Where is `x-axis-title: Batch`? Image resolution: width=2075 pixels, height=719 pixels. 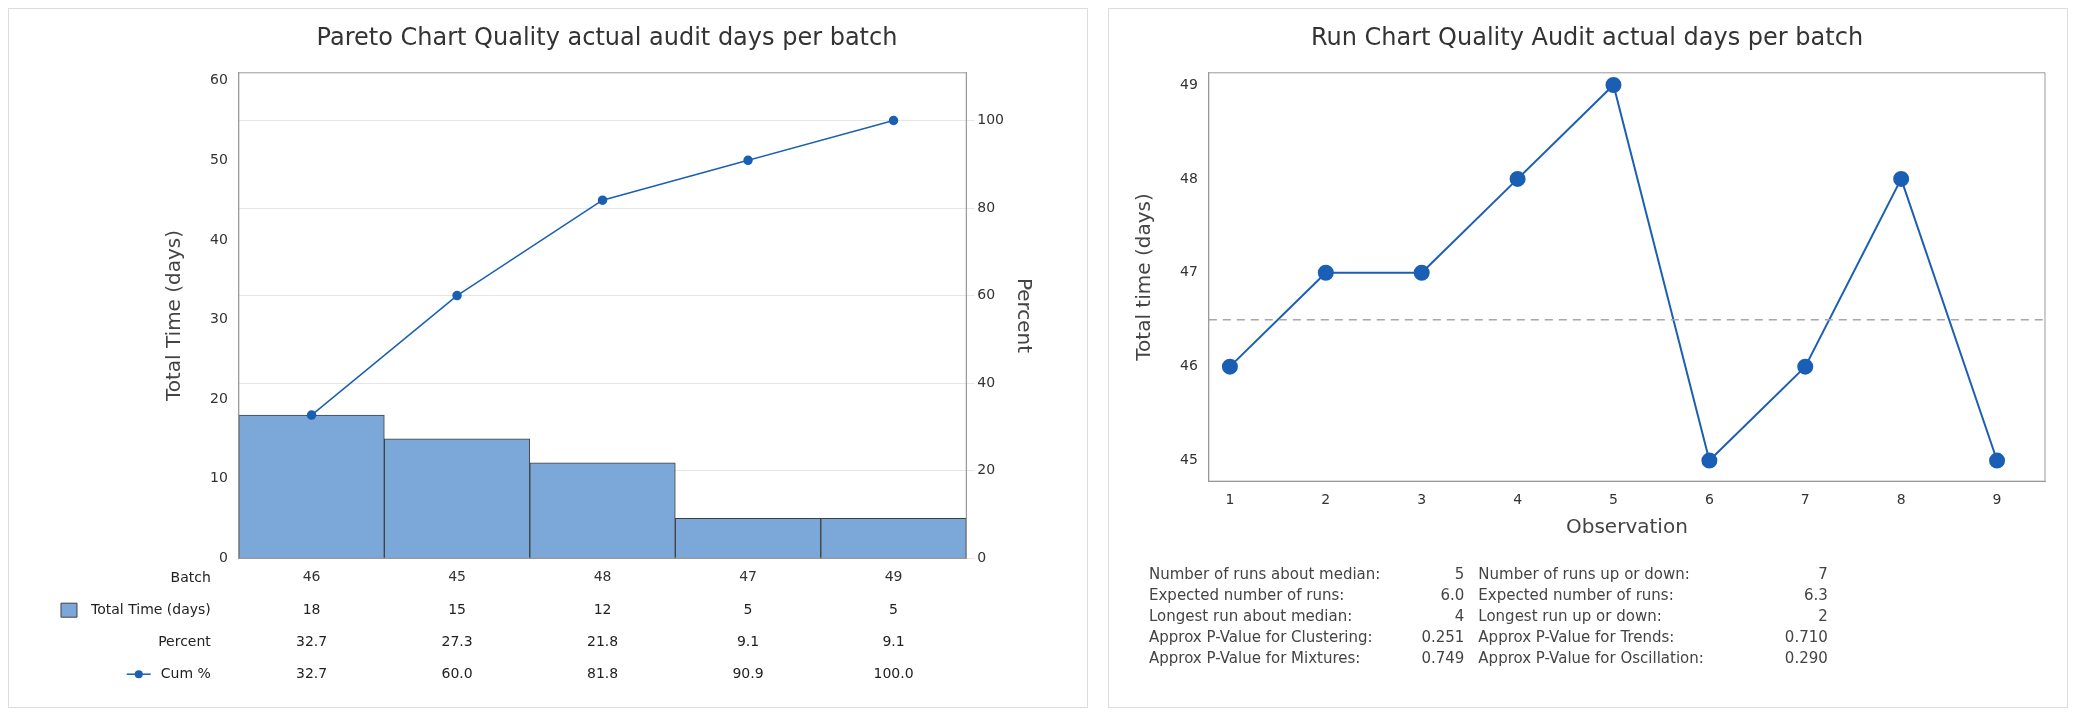
x-axis-title: Batch is located at coordinates (190, 576).